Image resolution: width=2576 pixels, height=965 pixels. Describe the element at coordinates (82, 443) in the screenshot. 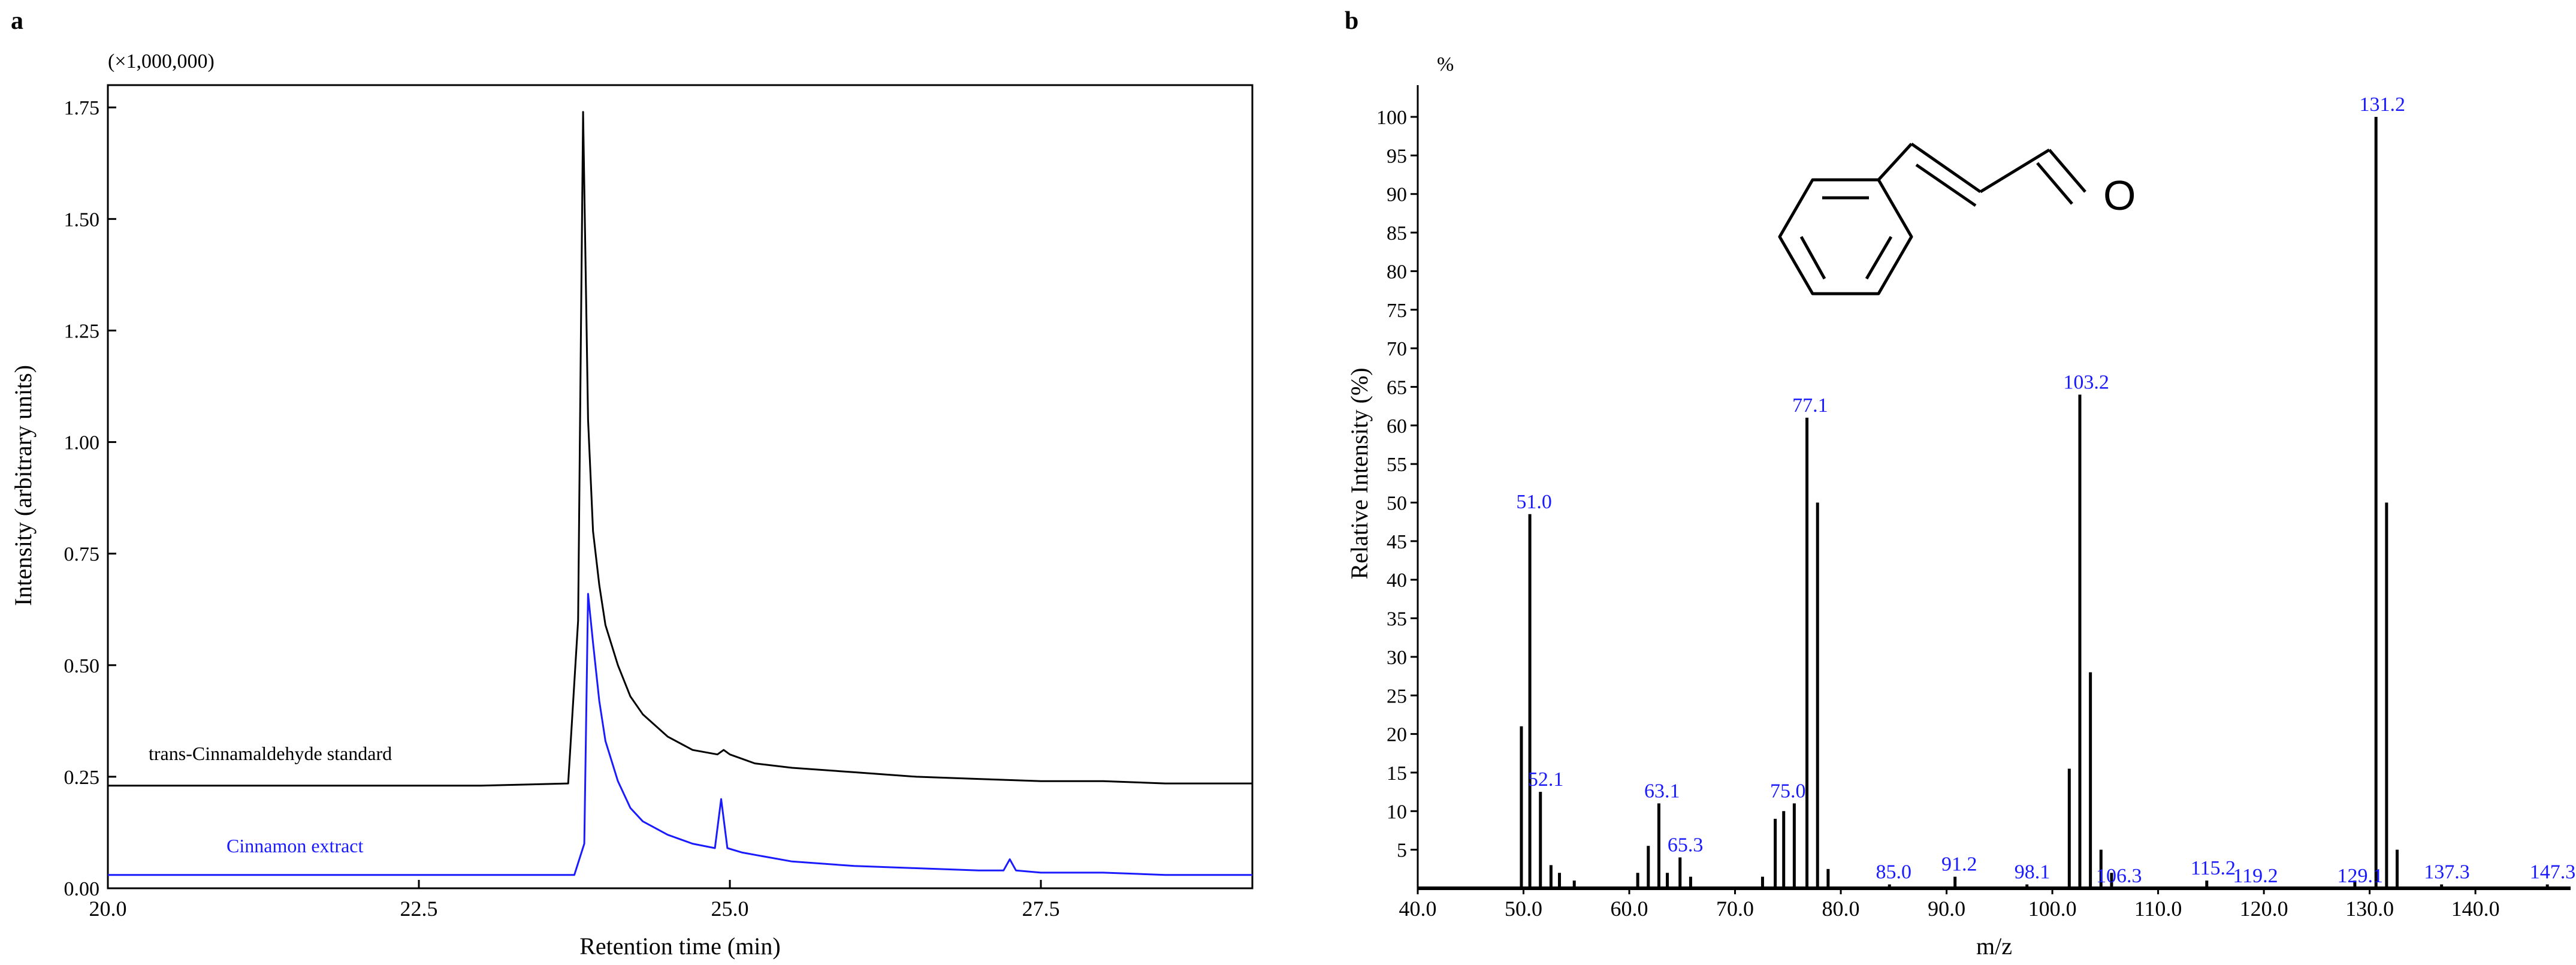

I see `y-tick-label-a: 1.00` at that location.